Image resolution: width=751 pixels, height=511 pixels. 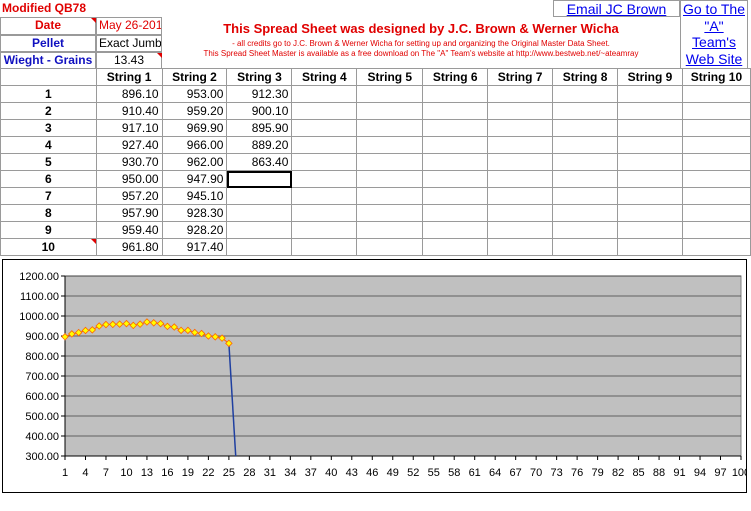 I want to click on column-header: String 2, so click(x=194, y=77).